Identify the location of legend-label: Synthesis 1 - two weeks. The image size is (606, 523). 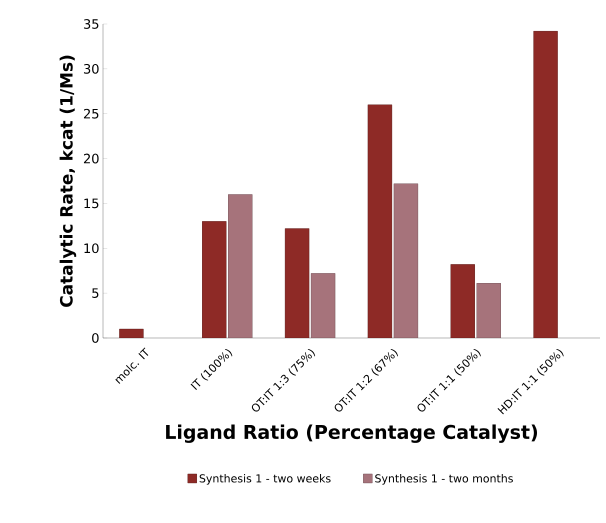
(265, 479).